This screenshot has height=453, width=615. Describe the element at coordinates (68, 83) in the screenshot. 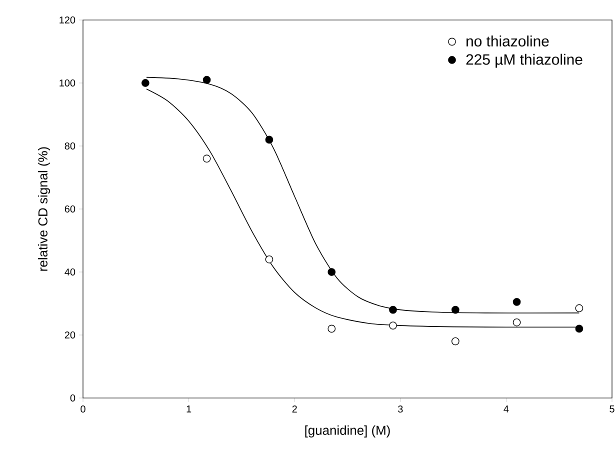

I see `y-tick-label: 100` at that location.